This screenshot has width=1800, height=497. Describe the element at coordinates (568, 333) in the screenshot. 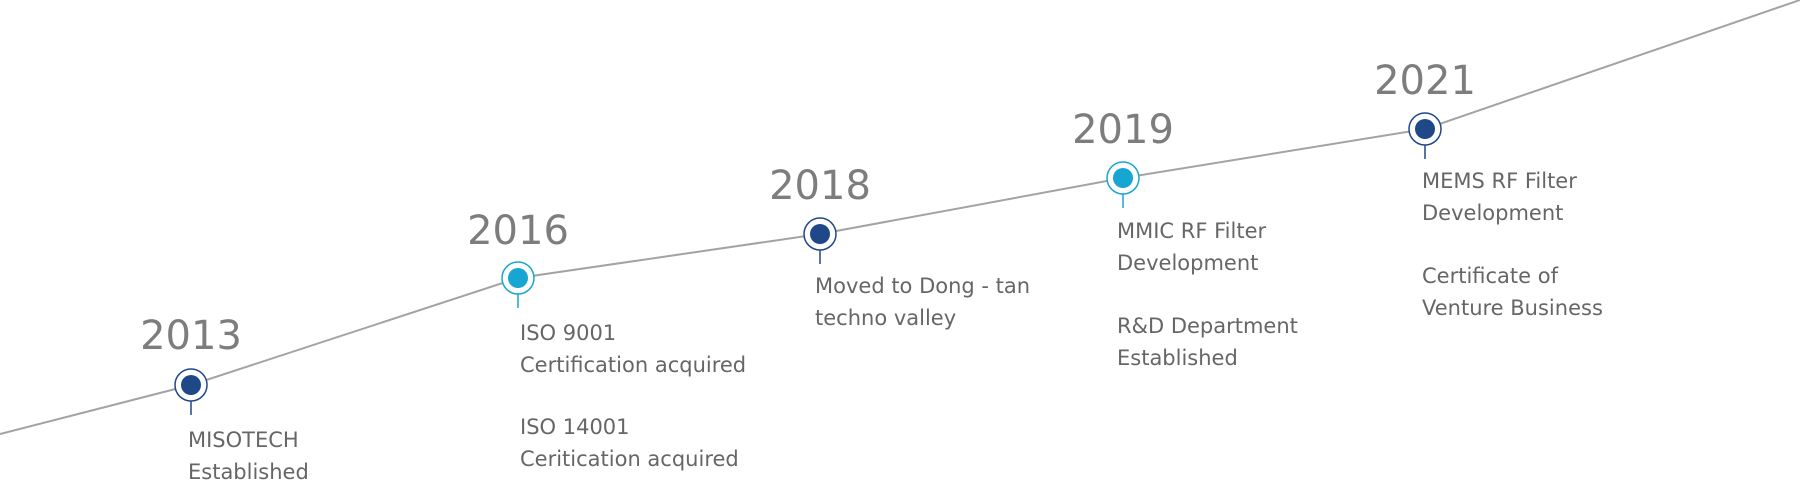

I see `milestone-text: ISO 9001` at that location.